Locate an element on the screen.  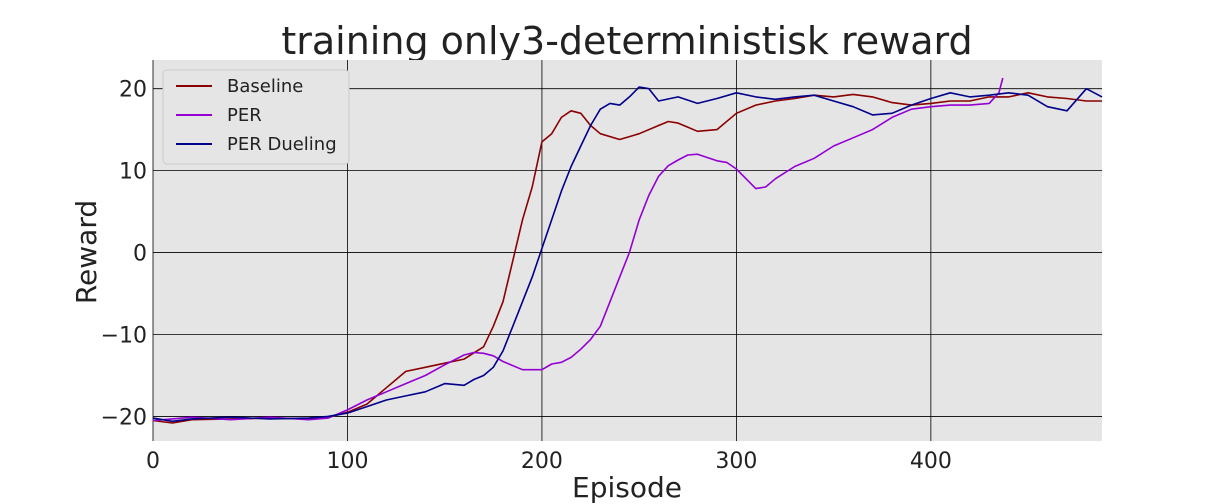
x-axis-label: Episode is located at coordinates (627, 487).